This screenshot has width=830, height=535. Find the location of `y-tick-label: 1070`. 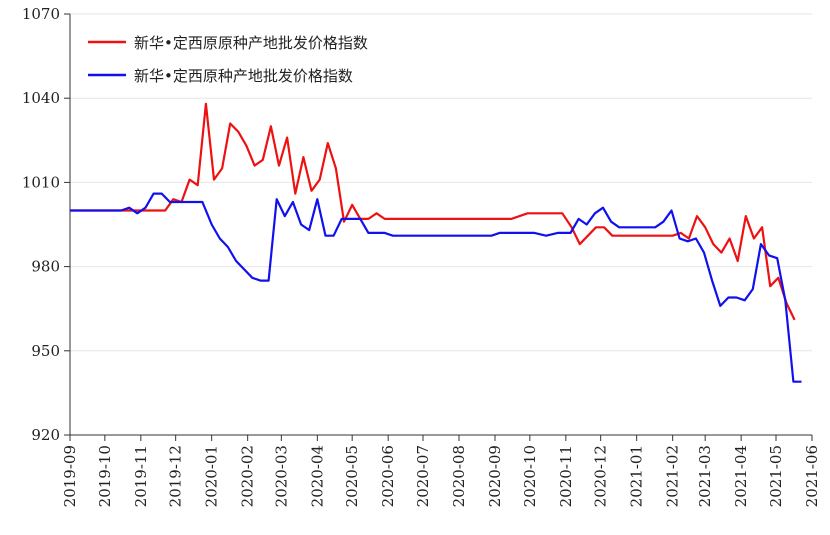

y-tick-label: 1070 is located at coordinates (41, 14).